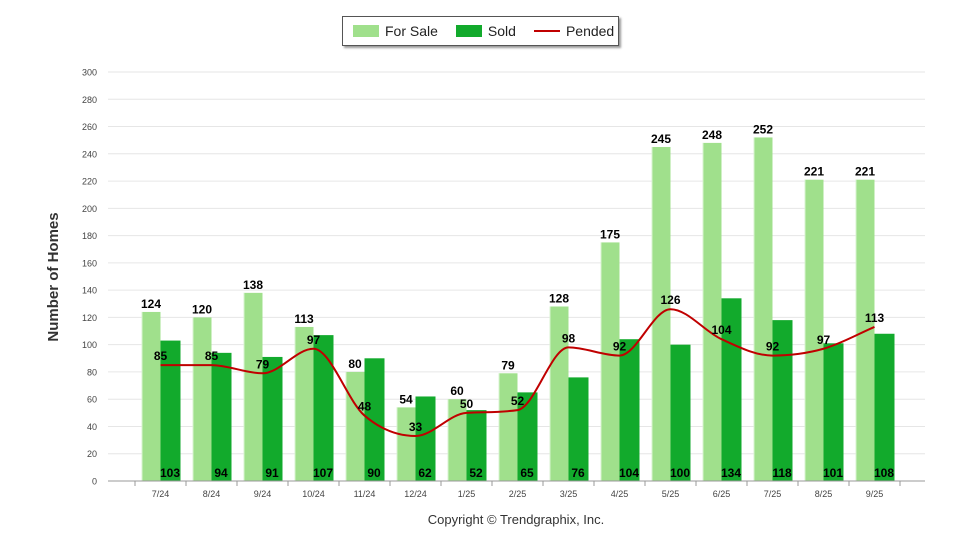 This screenshot has width=960, height=550. I want to click on y-tick-label: 280, so click(89, 100).